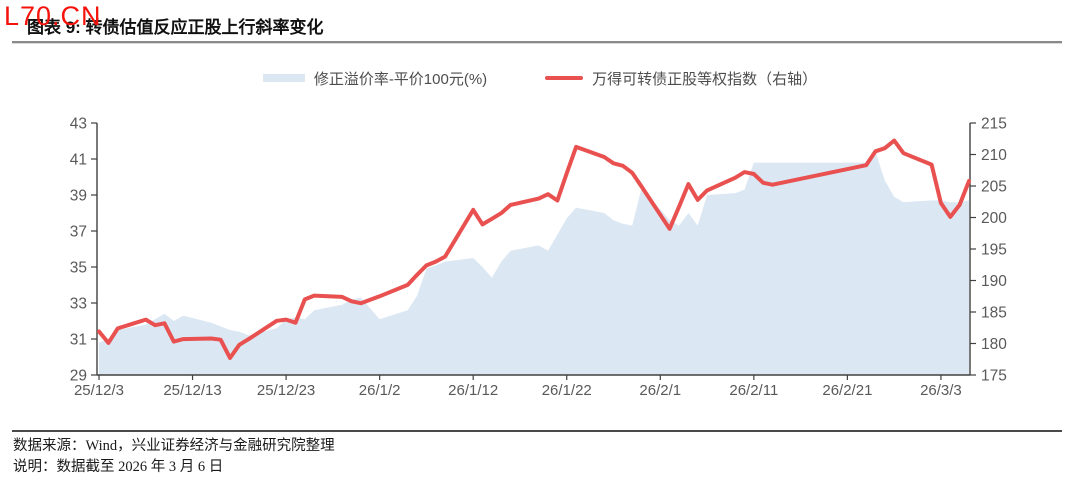  What do you see at coordinates (705, 79) in the screenshot?
I see `legend-label-index: 万得可转债正股等权指数（右轴）` at bounding box center [705, 79].